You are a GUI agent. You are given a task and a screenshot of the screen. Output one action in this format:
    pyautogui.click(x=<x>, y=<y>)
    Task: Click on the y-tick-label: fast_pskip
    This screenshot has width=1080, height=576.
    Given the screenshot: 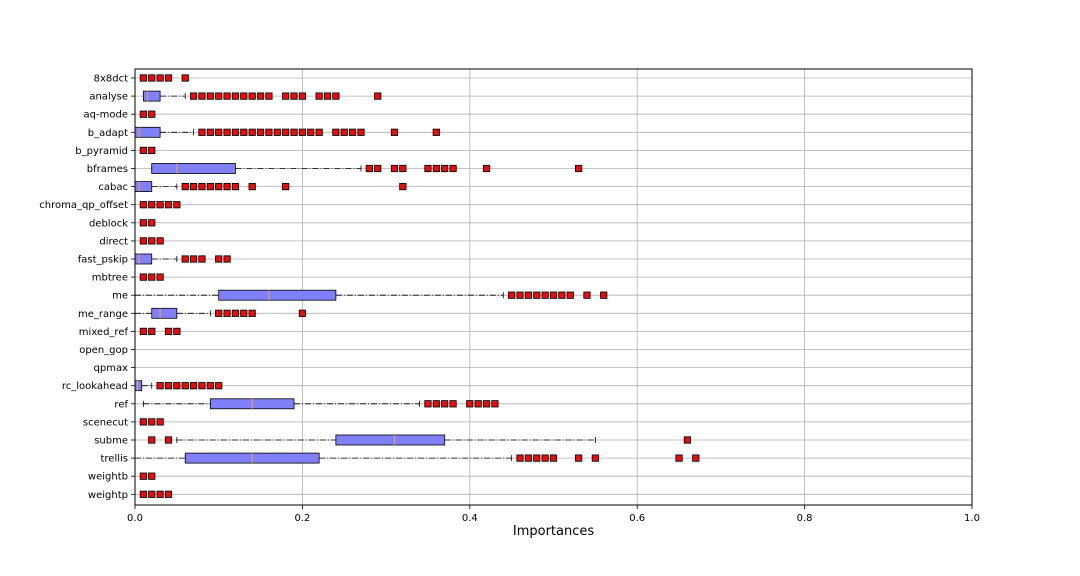 What is the action you would take?
    pyautogui.click(x=103, y=260)
    